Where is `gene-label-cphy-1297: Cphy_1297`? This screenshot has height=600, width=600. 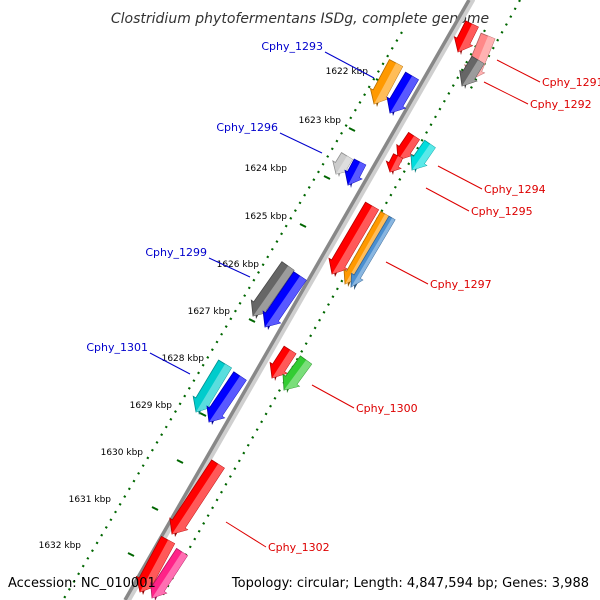 gene-label-cphy-1297: Cphy_1297 is located at coordinates (461, 284).